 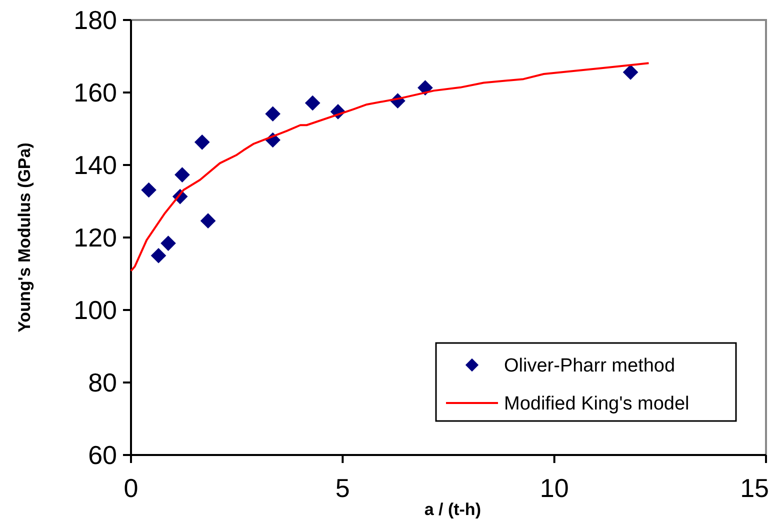 What do you see at coordinates (95, 237) in the screenshot?
I see `y-tick-label: 120` at bounding box center [95, 237].